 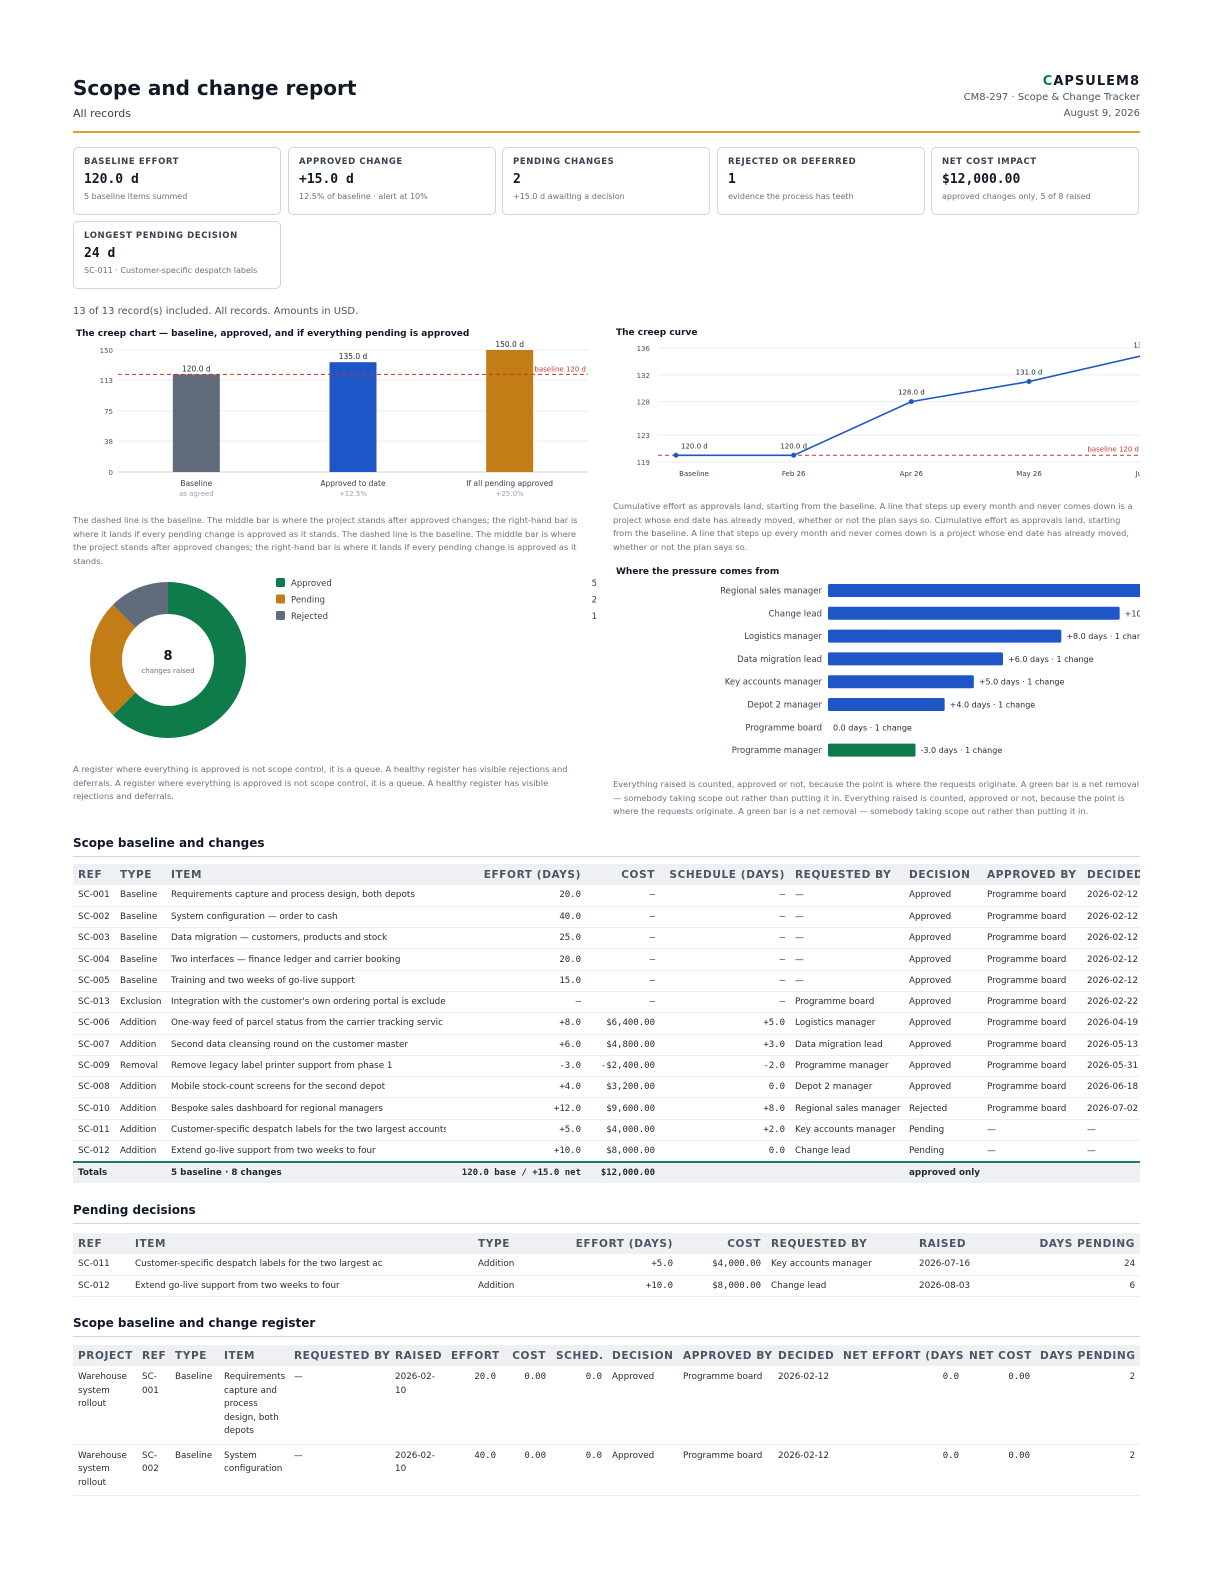 I want to click on y-tick-label: 113, so click(x=106, y=381).